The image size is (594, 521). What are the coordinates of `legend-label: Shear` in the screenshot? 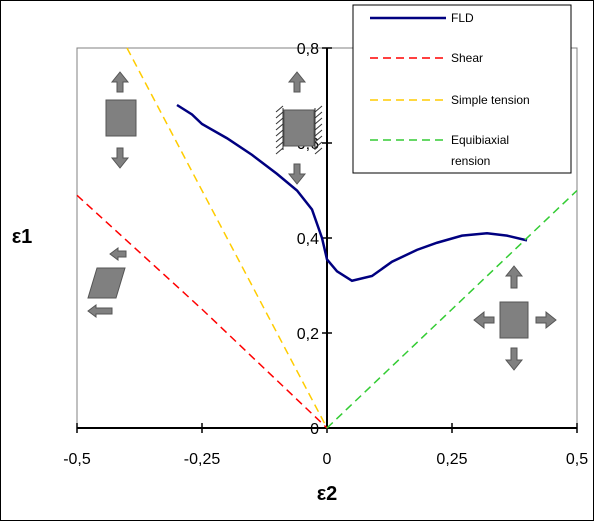 It's located at (467, 58).